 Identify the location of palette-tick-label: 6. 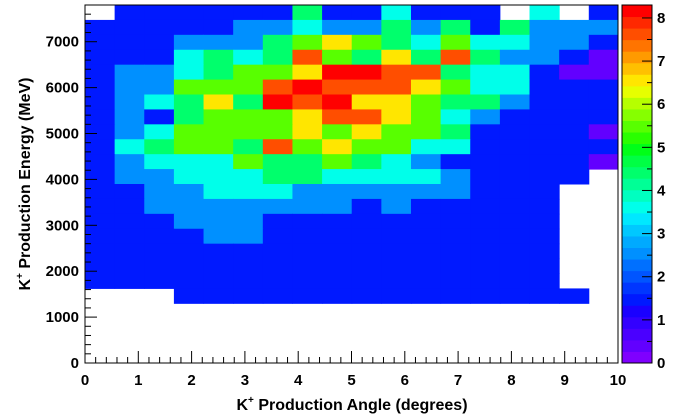
(661, 104).